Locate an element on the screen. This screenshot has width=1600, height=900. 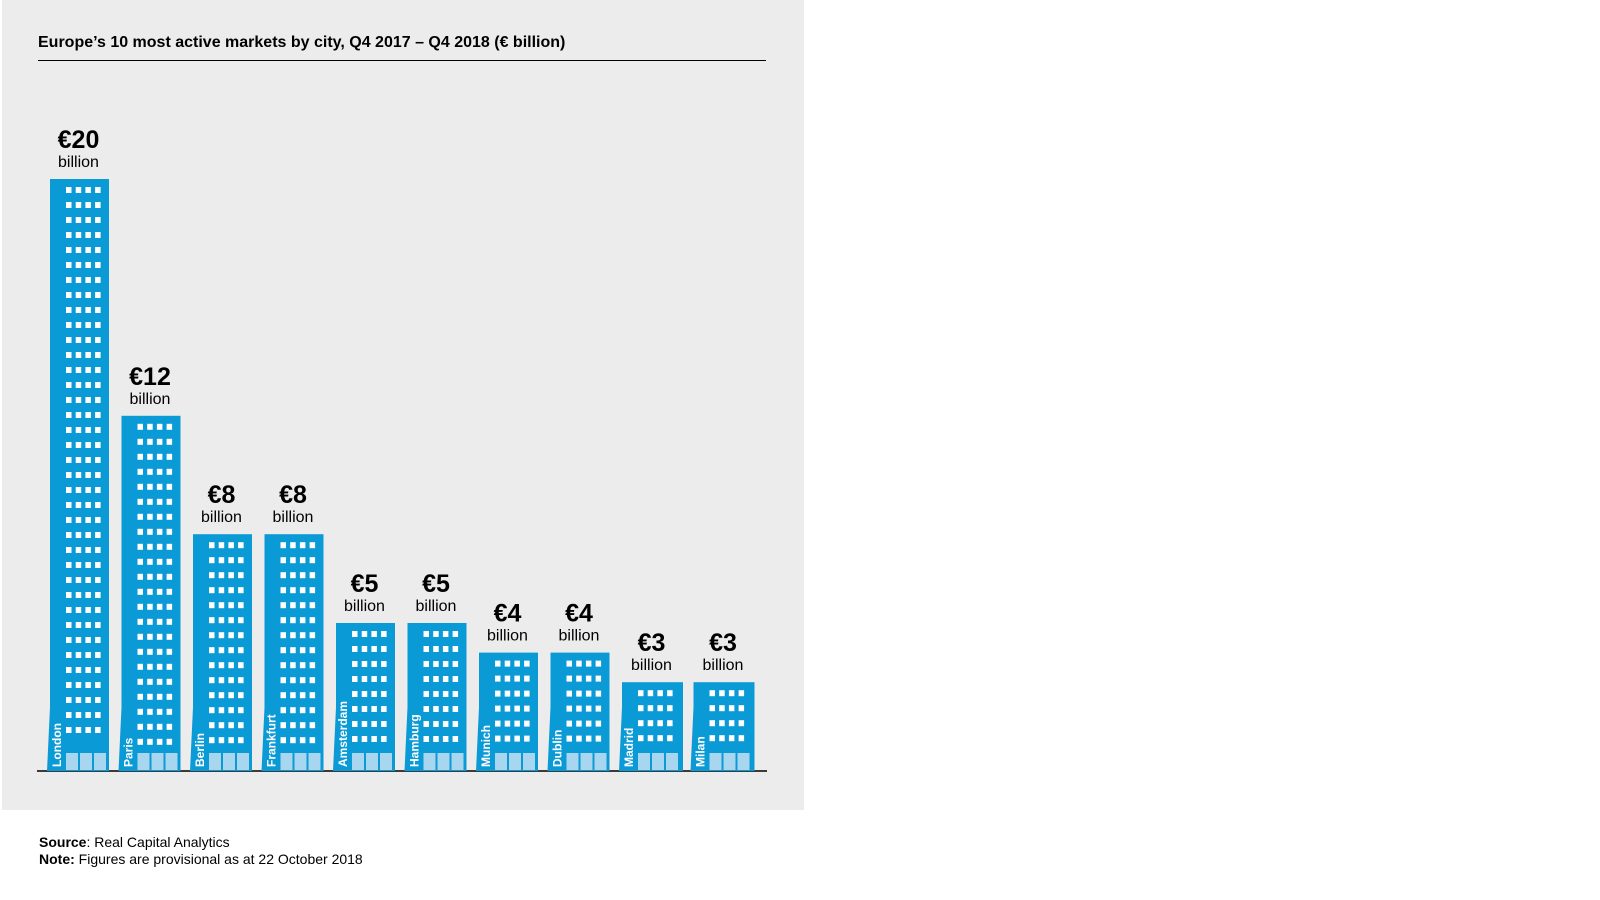
city-label: Milan is located at coordinates (701, 751).